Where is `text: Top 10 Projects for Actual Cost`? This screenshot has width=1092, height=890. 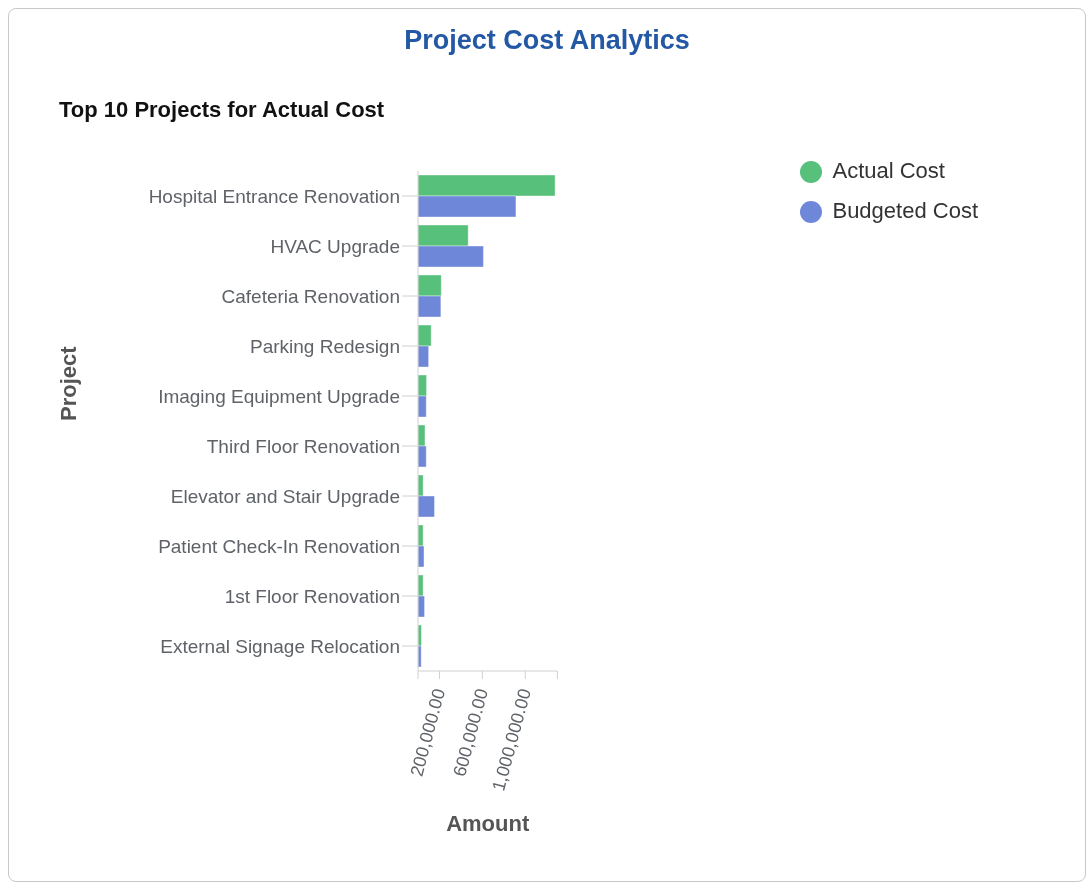
text: Top 10 Projects for Actual Cost is located at coordinates (222, 110).